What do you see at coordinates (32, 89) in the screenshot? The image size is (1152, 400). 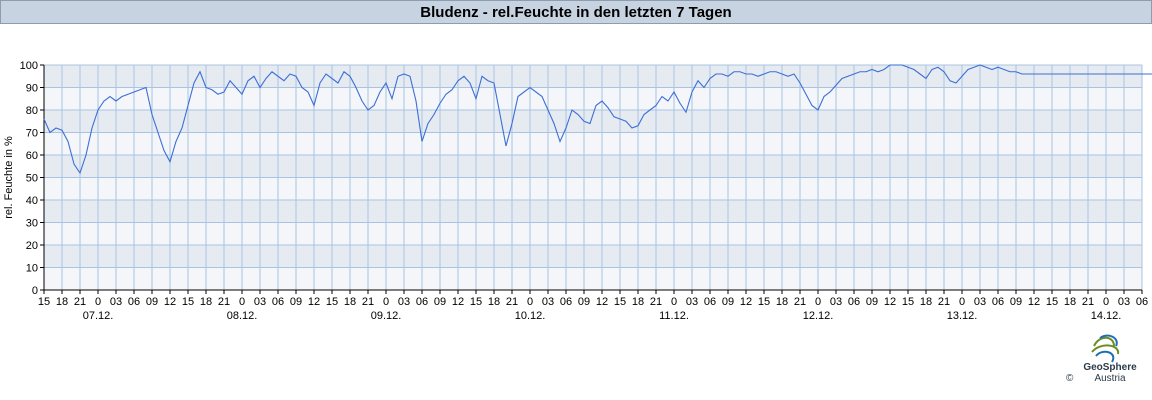 I see `y-tick-label: 90` at bounding box center [32, 89].